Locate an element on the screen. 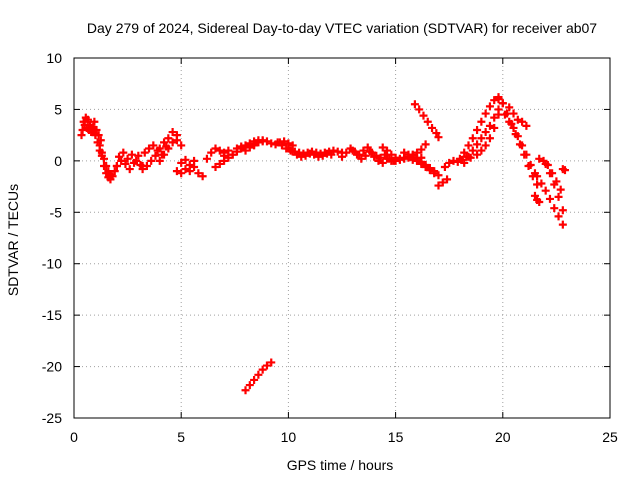  x-tick-label: 10 is located at coordinates (289, 437).